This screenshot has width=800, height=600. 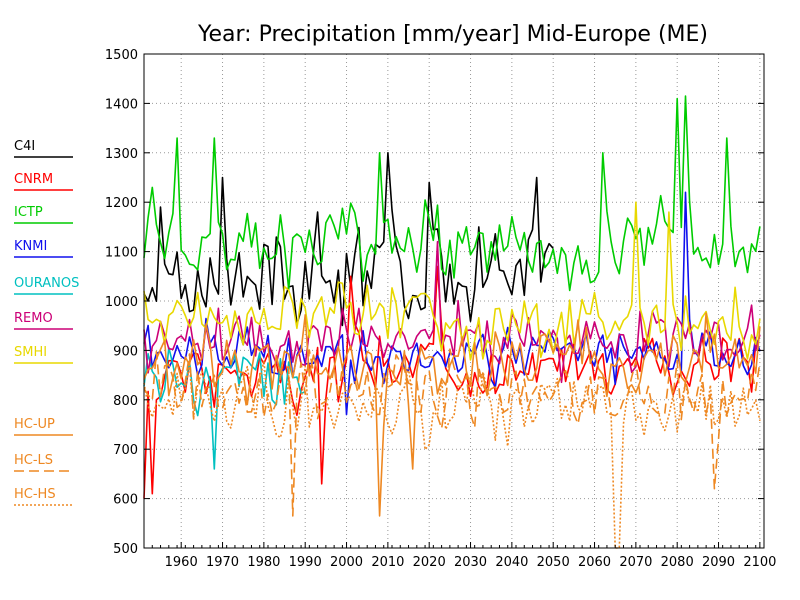 What do you see at coordinates (305, 562) in the screenshot?
I see `x-tick-label: 1990` at bounding box center [305, 562].